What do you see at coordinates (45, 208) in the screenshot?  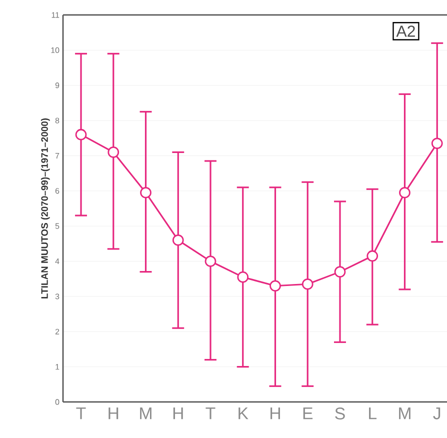 I see `y-axis-title: LTILAN MUUTOS (2070–99)–(1971–2000)` at bounding box center [45, 208].